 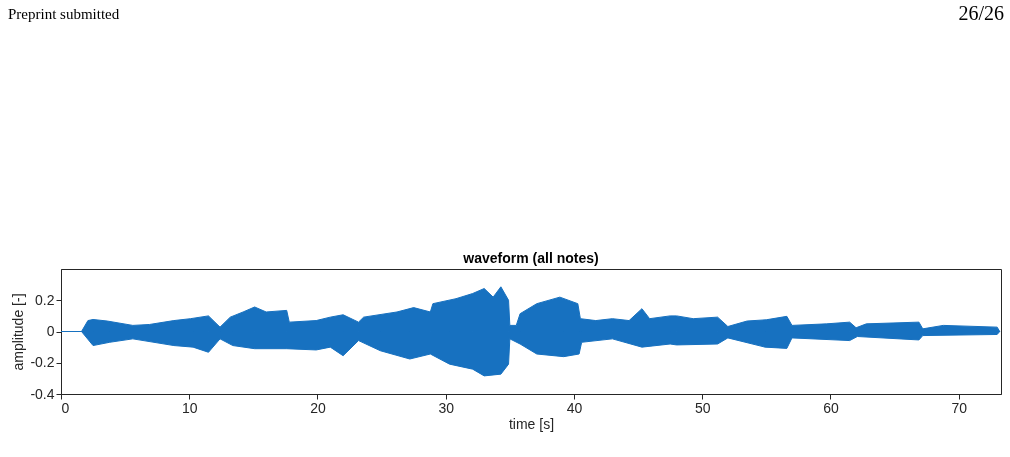 What do you see at coordinates (981, 13) in the screenshot?
I see `text: 26/26` at bounding box center [981, 13].